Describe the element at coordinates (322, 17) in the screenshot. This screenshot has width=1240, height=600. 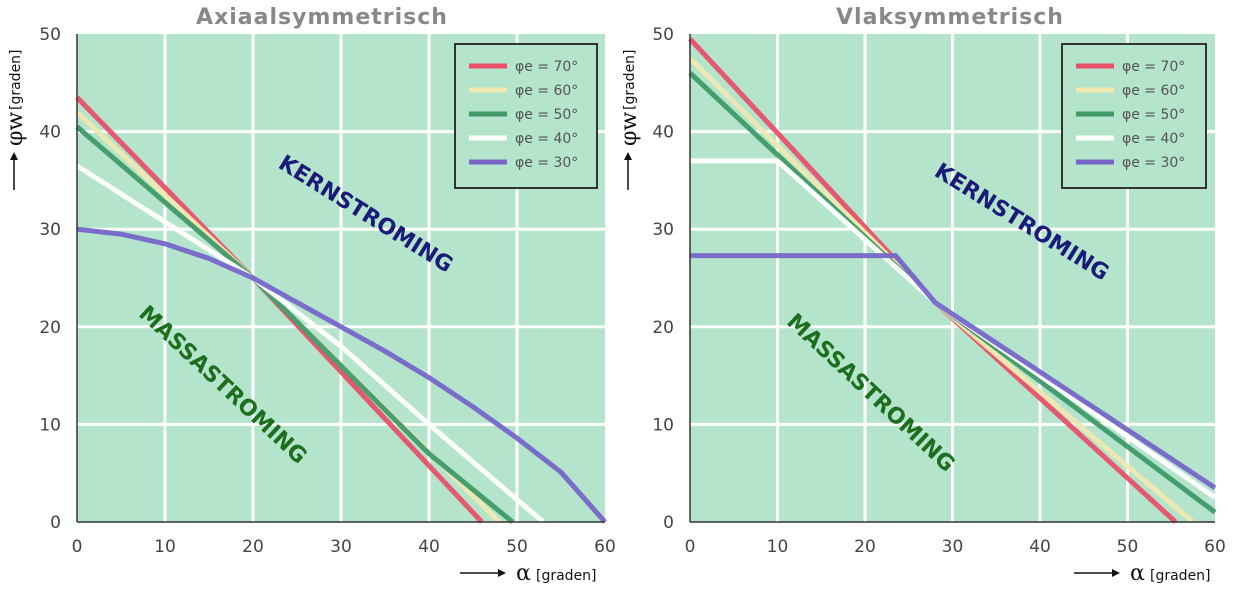
I see `chart-title: Axiaalsymmetrisch` at that location.